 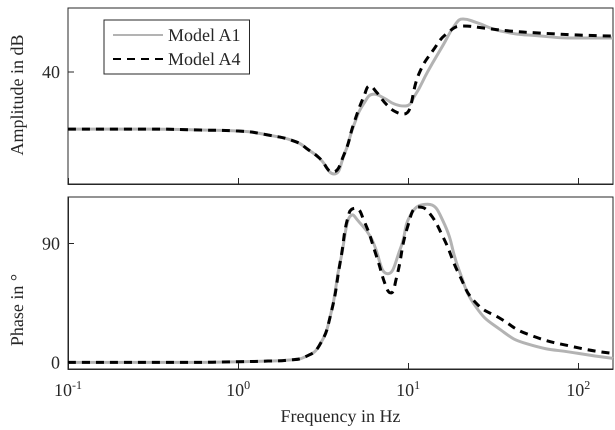 What do you see at coordinates (51, 243) in the screenshot?
I see `y-tick-label: 90` at bounding box center [51, 243].